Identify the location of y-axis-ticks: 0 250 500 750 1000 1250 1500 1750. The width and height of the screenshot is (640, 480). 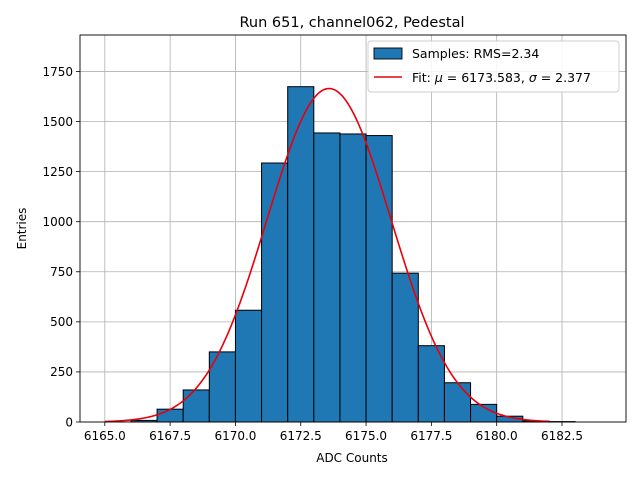
(61, 247).